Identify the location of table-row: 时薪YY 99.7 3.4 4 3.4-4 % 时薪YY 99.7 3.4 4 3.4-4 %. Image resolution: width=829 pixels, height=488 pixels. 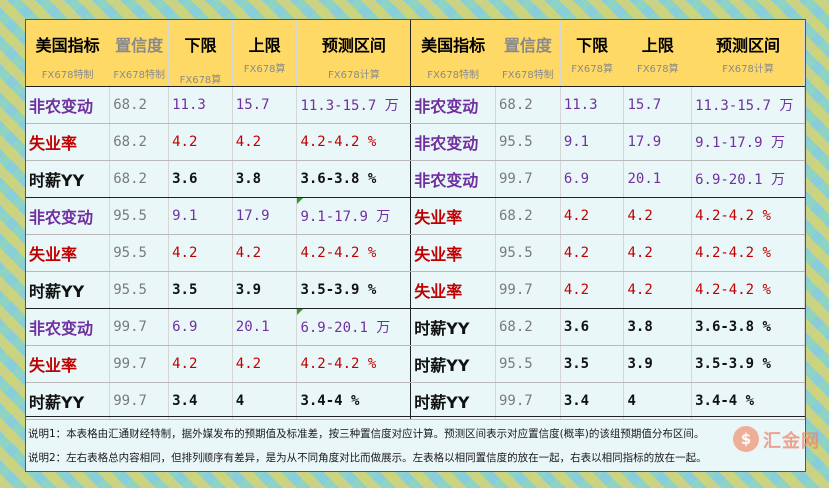
(415, 401).